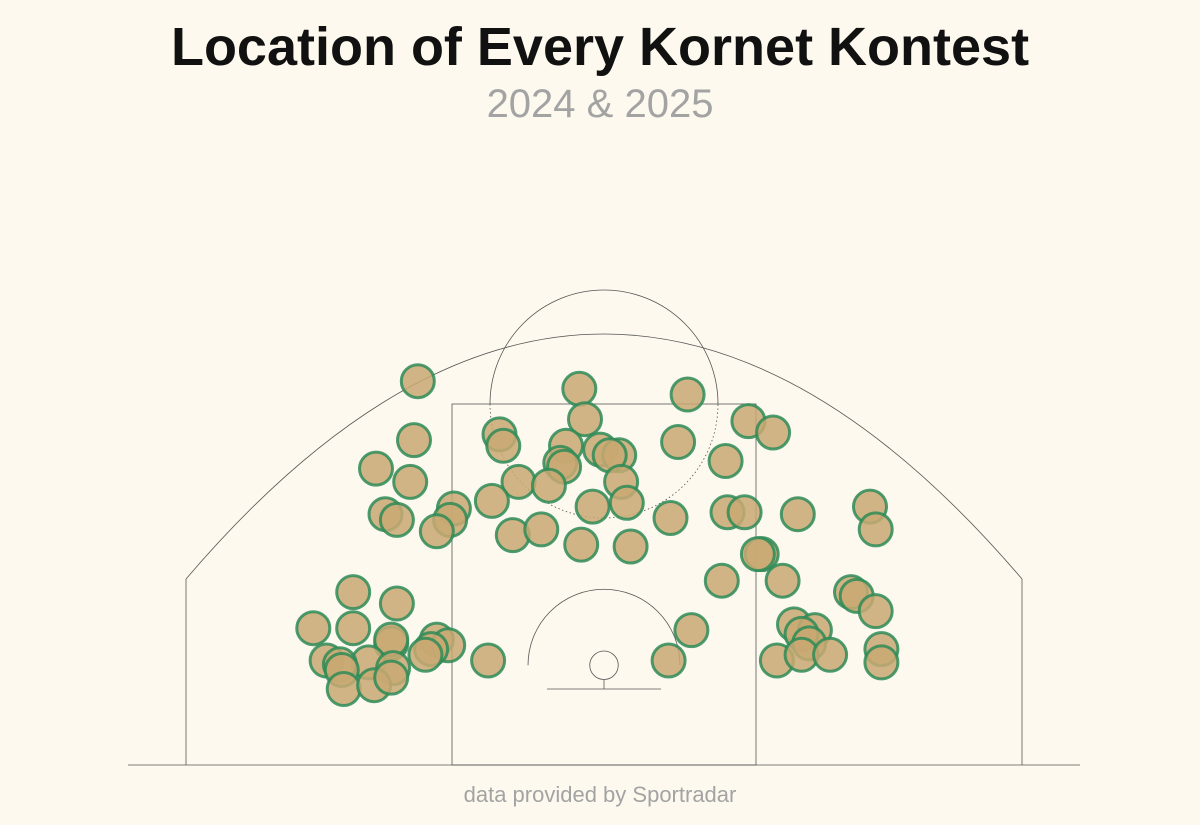 This screenshot has height=825, width=1200. Describe the element at coordinates (604, 584) in the screenshot. I see `paint-area` at that location.